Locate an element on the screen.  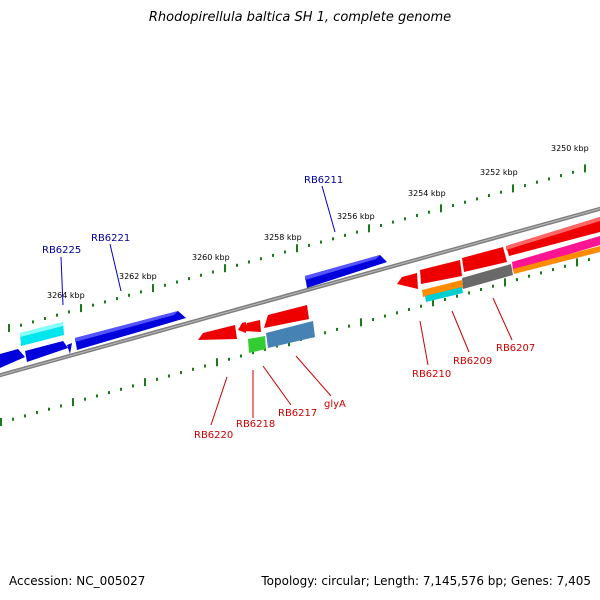
gene-pink is located at coordinates (556, 253).